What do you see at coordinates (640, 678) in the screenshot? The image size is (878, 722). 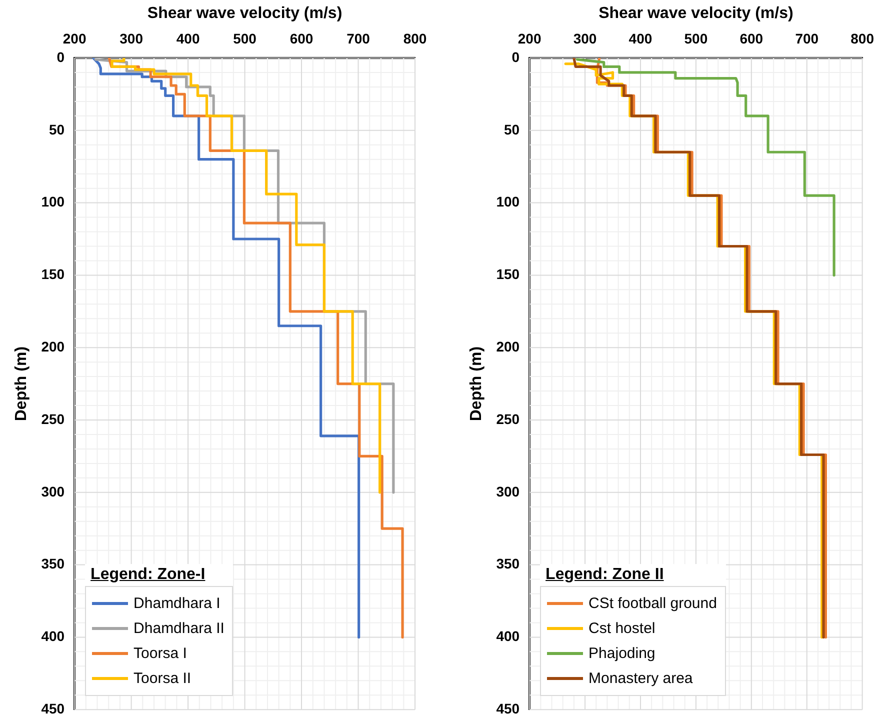 I see `legend-label: Monastery area` at bounding box center [640, 678].